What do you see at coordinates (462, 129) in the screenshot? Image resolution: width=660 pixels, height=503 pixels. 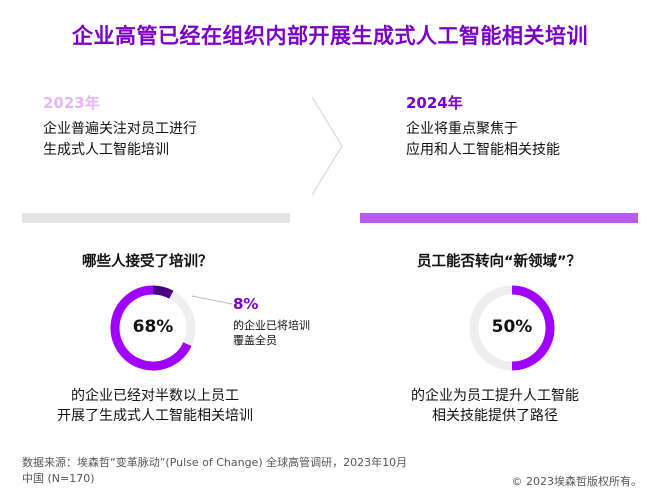 I see `description-2024-line: 企业将重点聚焦于` at bounding box center [462, 129].